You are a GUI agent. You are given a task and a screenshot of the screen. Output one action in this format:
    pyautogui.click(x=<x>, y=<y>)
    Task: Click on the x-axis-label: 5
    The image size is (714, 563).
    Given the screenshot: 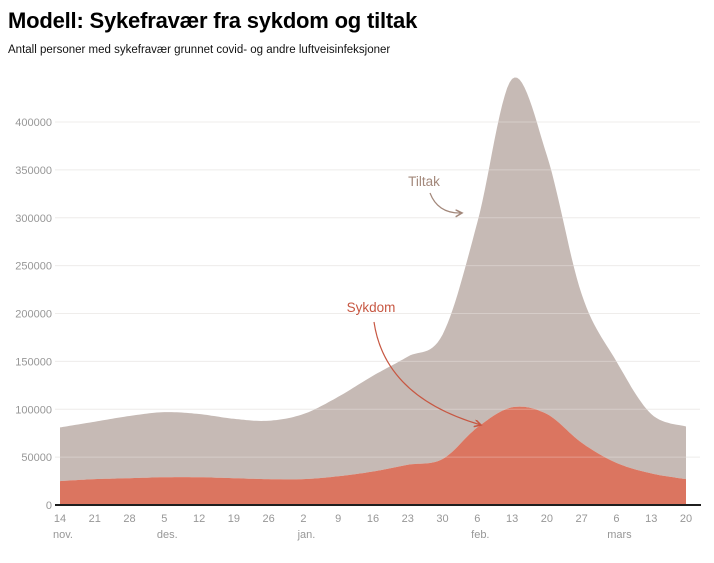 What is the action you would take?
    pyautogui.click(x=164, y=519)
    